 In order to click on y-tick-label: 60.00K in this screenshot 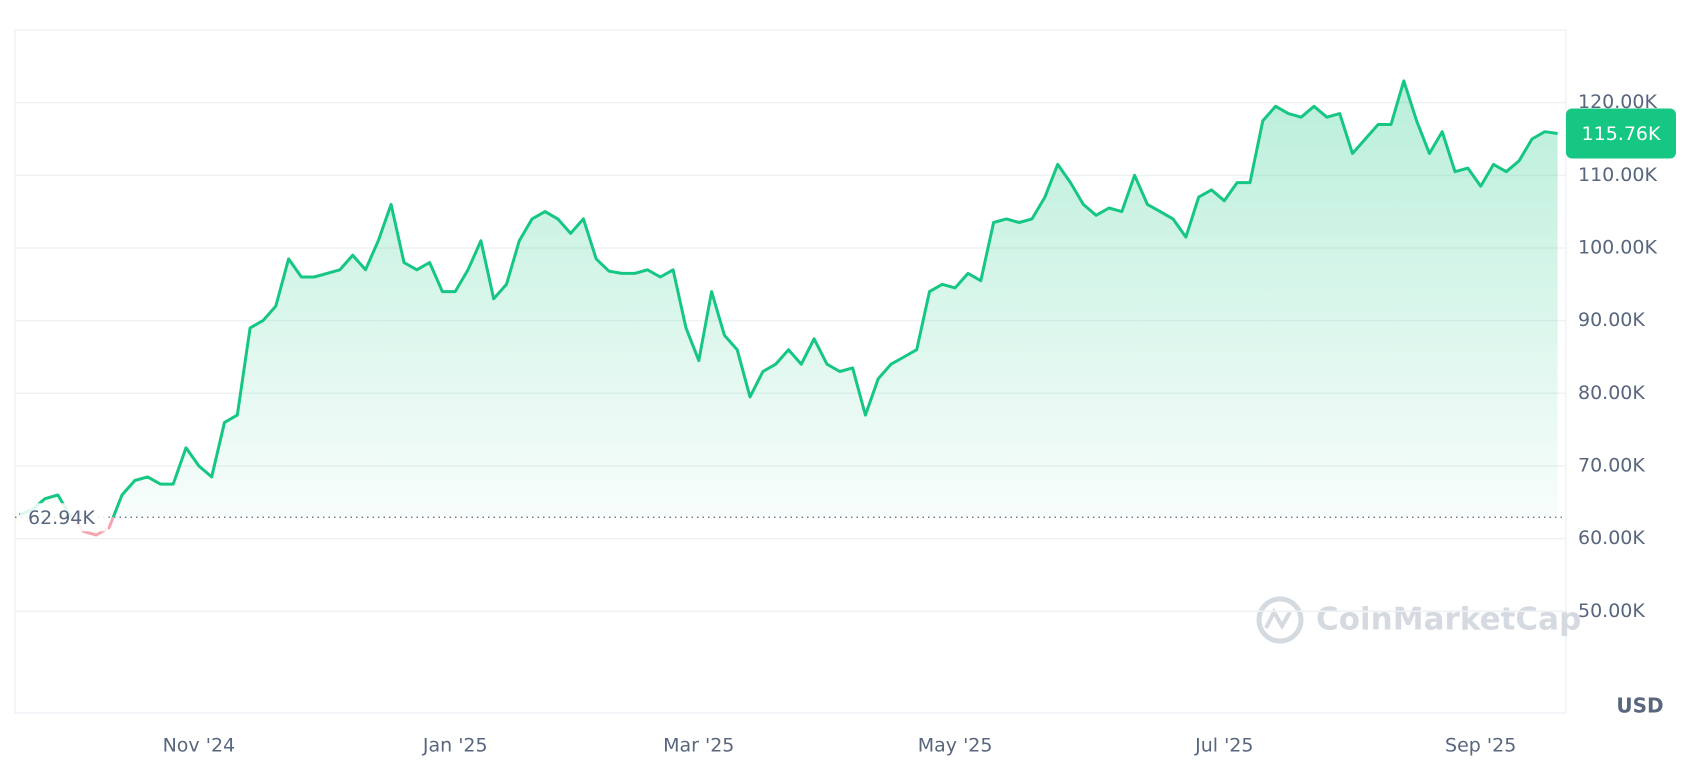, I will do `click(1611, 538)`.